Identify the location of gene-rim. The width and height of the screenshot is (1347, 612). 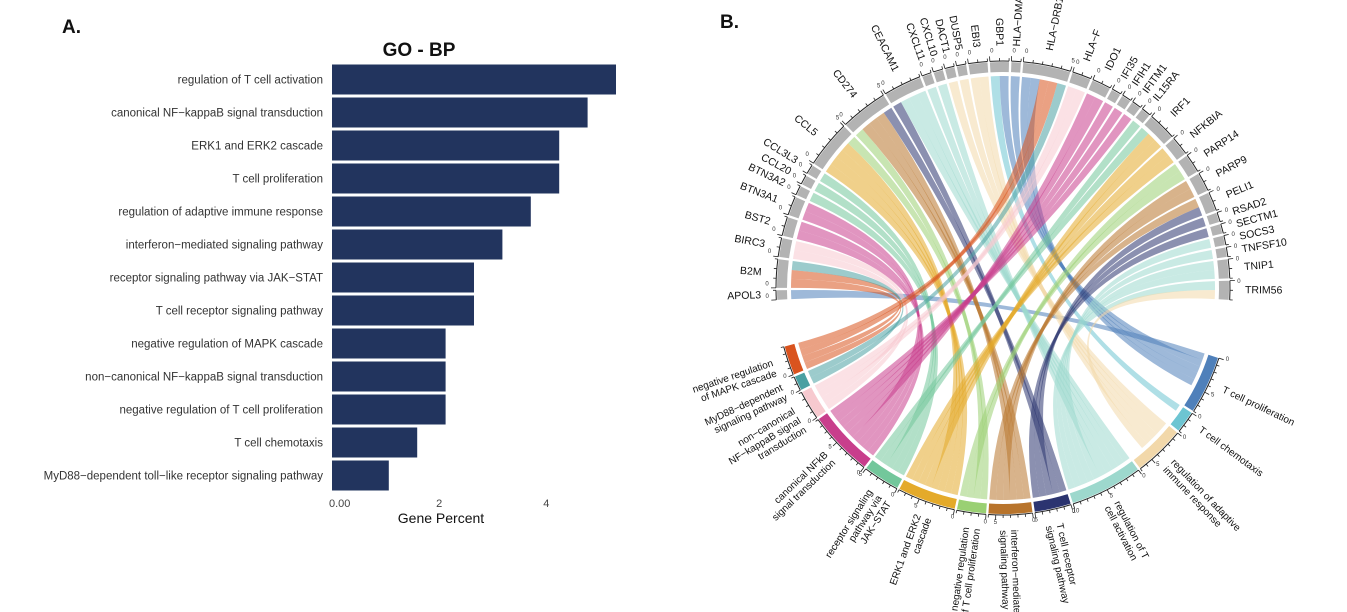
(1146, 112).